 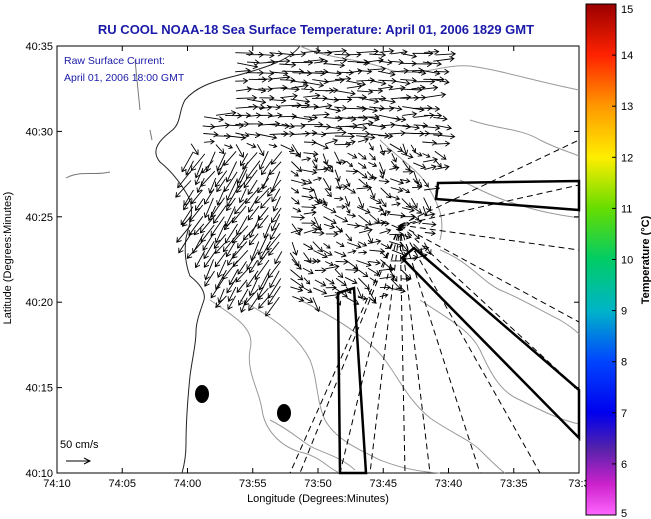 I want to click on annotation-line-2: April 01, 2006 18:00 GMT, so click(x=124, y=78).